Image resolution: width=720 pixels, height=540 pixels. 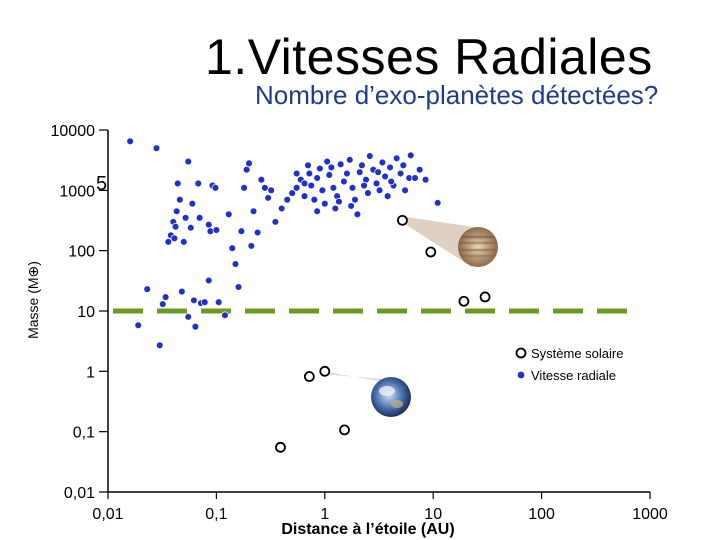 What do you see at coordinates (73, 131) in the screenshot?
I see `y-tick-label: 10000` at bounding box center [73, 131].